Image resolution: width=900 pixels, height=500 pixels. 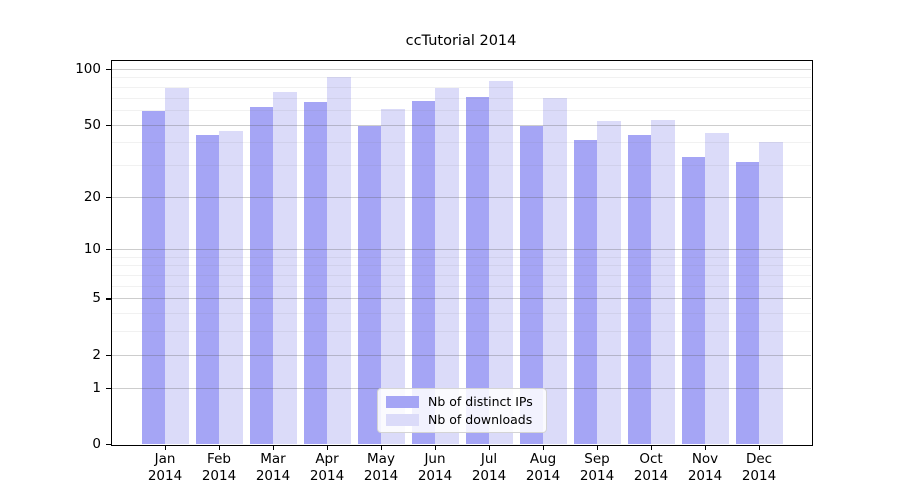 I want to click on x-tick-label: Mar 2014, so click(x=273, y=467).